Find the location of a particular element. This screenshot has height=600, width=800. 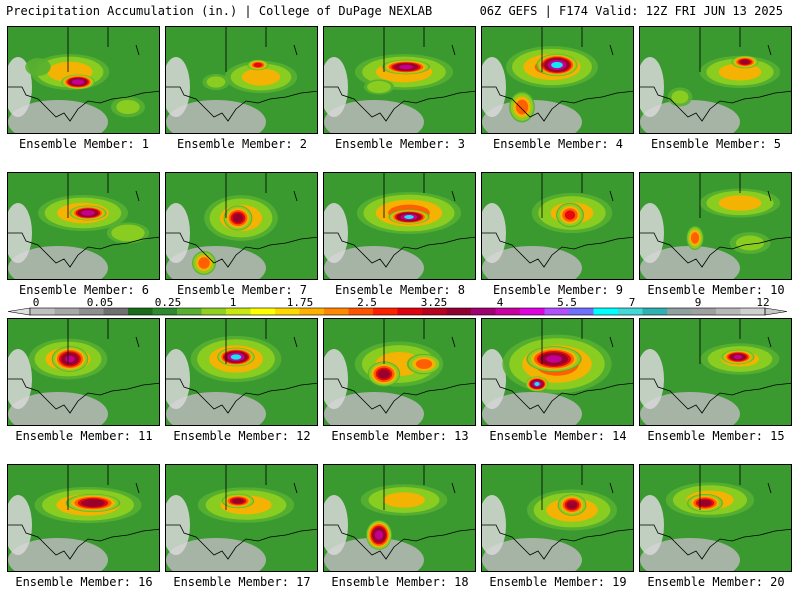

colorbar-tick-label: 1 is located at coordinates (233, 302).